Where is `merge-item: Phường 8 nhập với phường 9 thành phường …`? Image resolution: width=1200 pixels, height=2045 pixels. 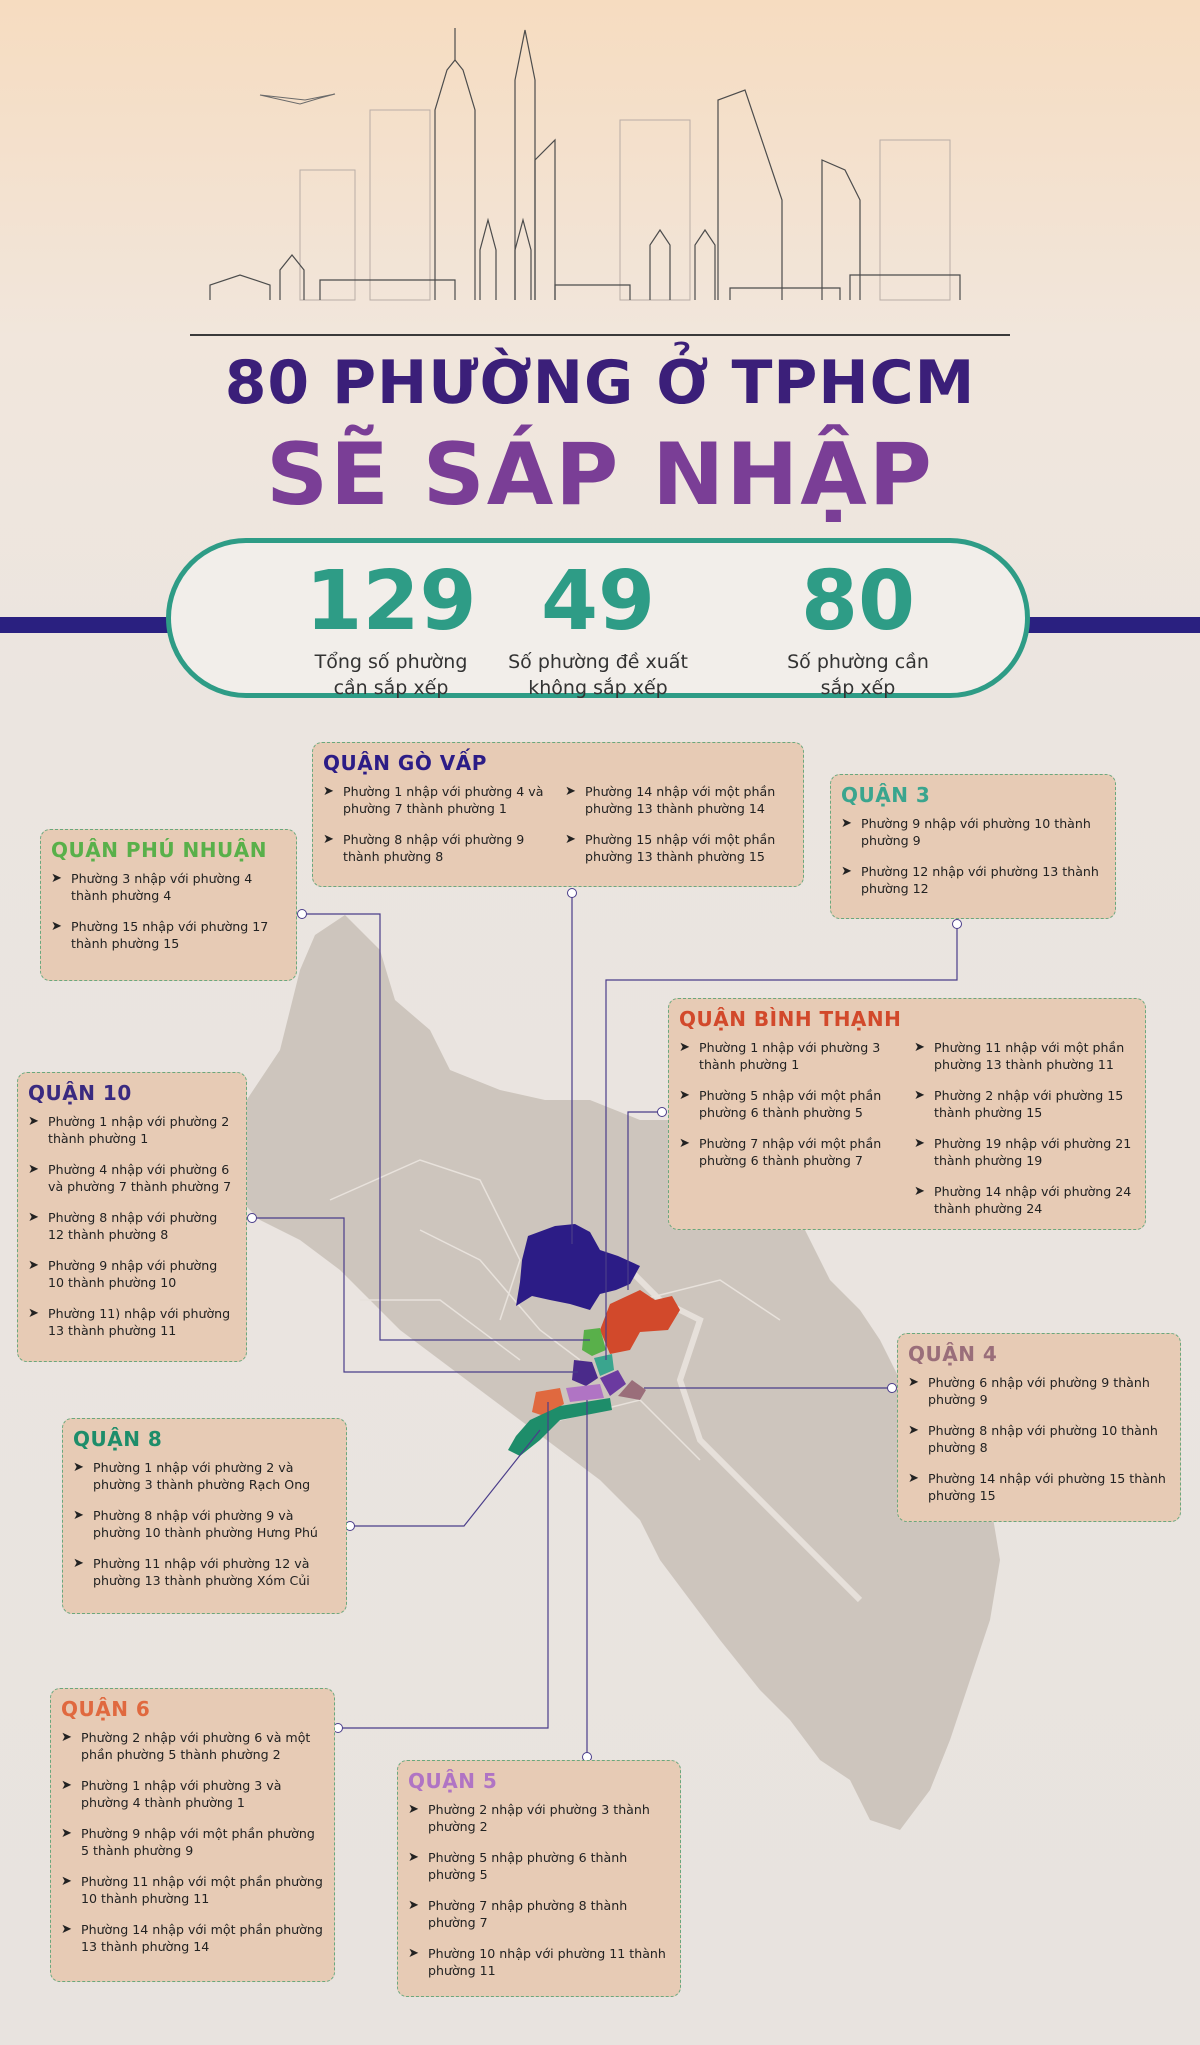
merge-item: Phường 8 nhập với phường 9 thành phường … is located at coordinates (437, 848).